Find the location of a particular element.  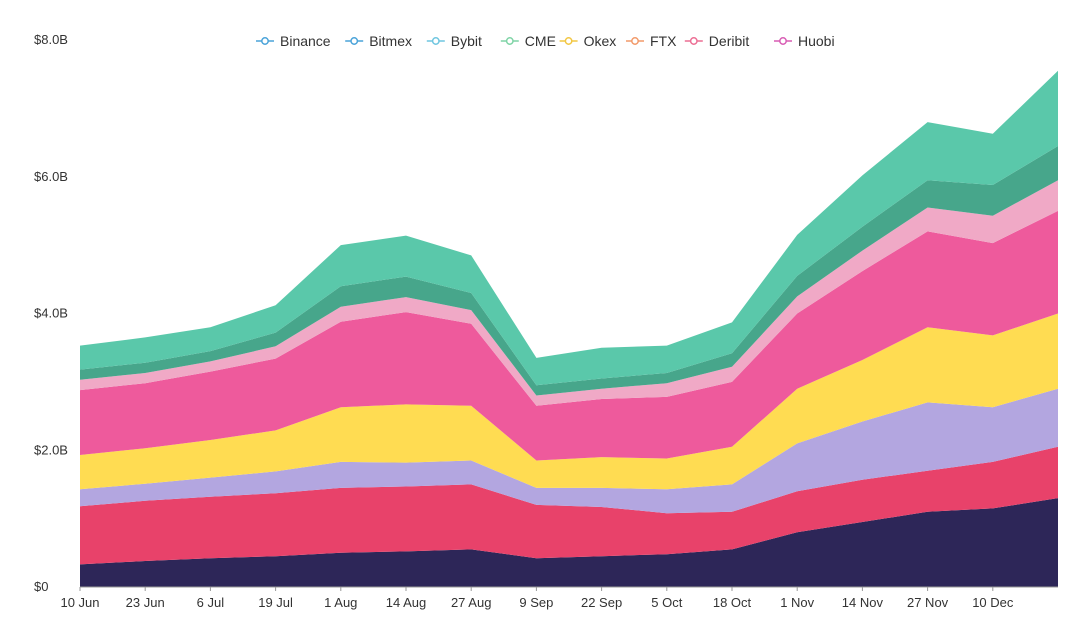

x-tick-label: 1 Nov is located at coordinates (797, 602).